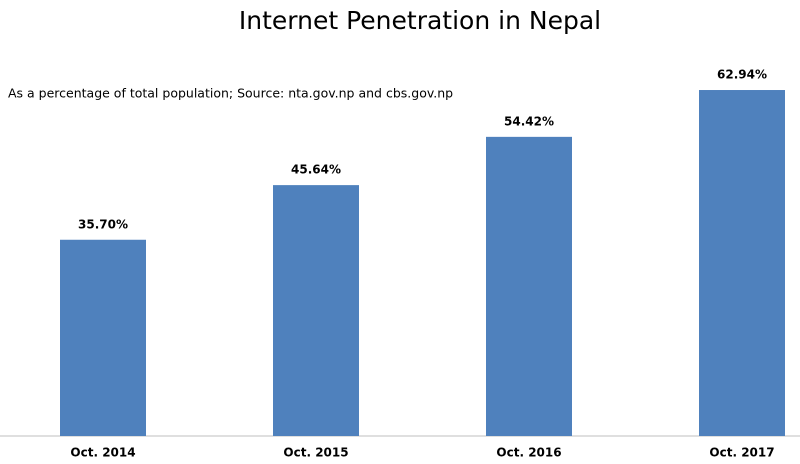 Image resolution: width=800 pixels, height=464 pixels. I want to click on value-label: 62.94%, so click(742, 75).